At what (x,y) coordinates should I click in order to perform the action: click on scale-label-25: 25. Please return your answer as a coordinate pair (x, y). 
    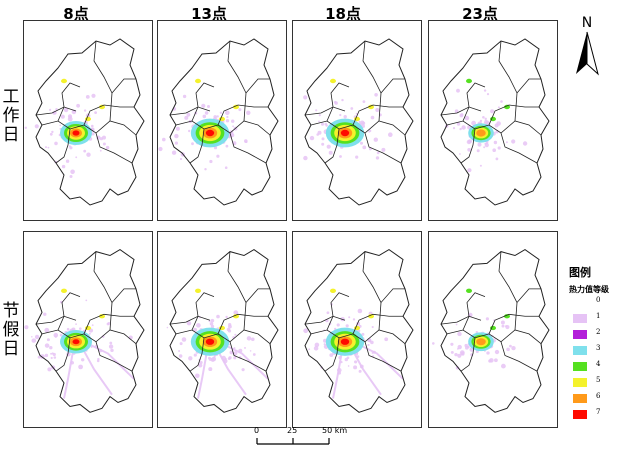
    Looking at the image, I should click on (292, 430).